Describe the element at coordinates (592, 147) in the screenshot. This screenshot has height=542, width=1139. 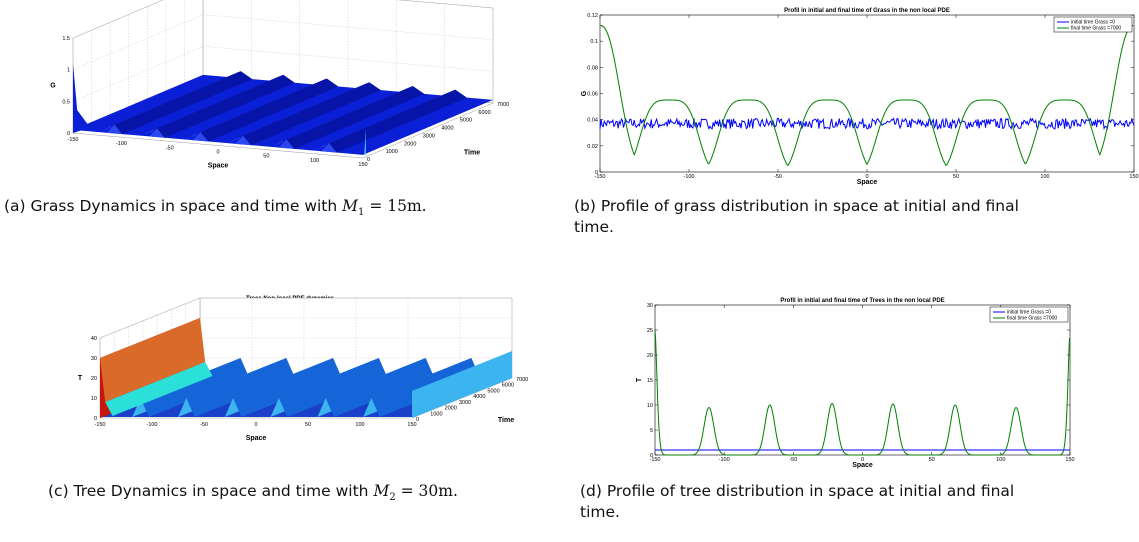
I see `y-tick-label: 0.02` at that location.